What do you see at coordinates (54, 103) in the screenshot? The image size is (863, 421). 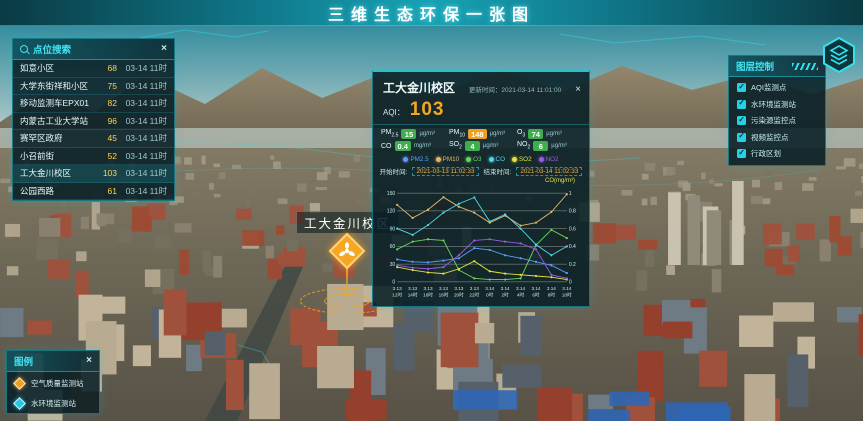 I see `station-name: 移动监测车EPX01` at bounding box center [54, 103].